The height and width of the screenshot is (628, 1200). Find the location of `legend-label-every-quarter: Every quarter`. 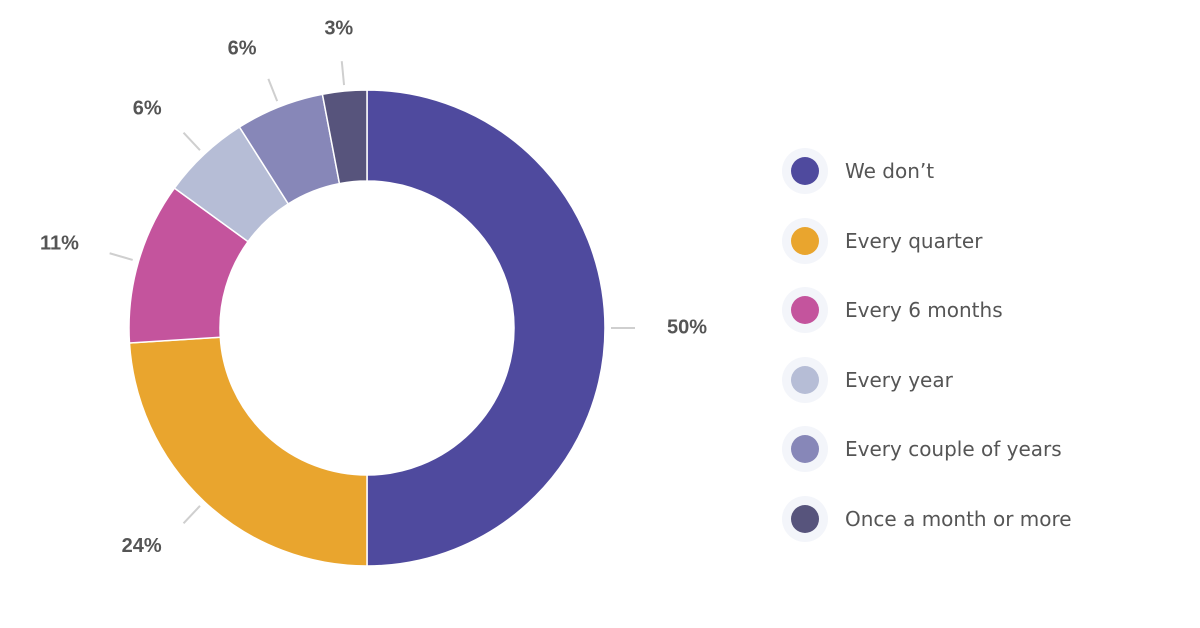

legend-label-every-quarter: Every quarter is located at coordinates (914, 240).